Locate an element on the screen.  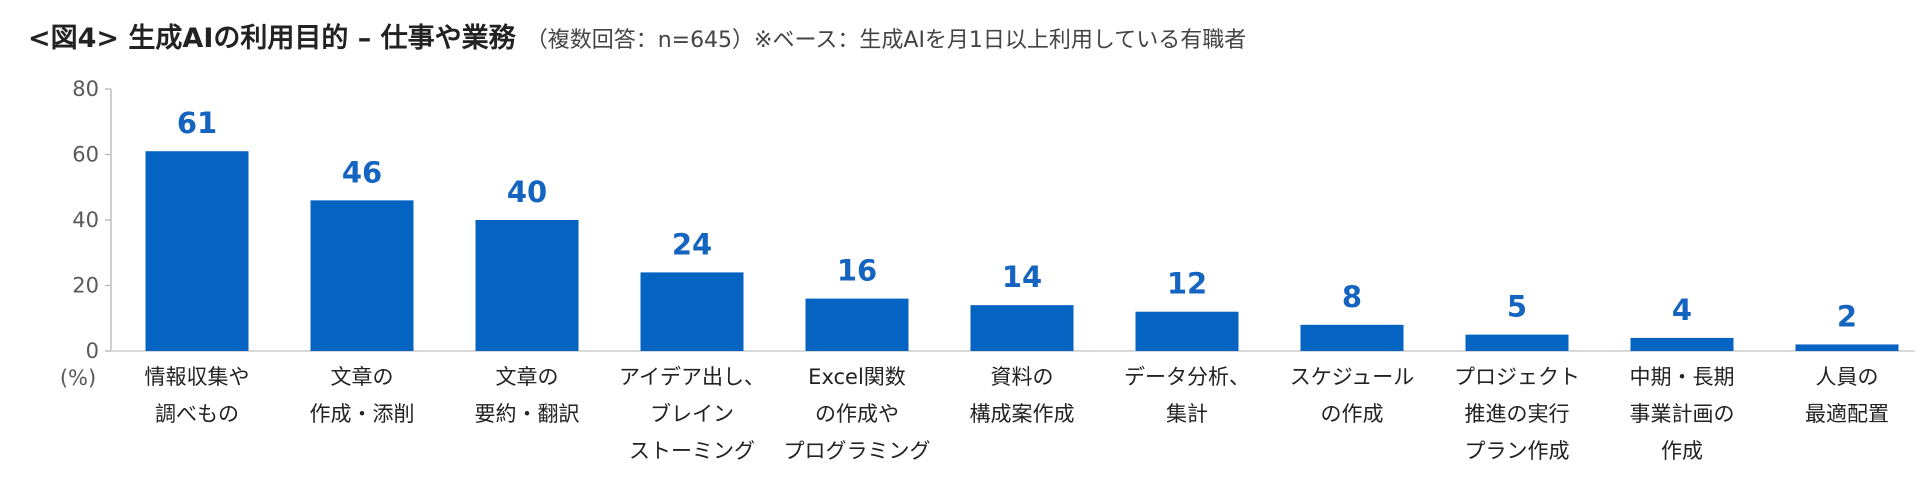
chart-title: <図4> 生成AIの利用目的 – 仕事や業務 is located at coordinates (272, 38).